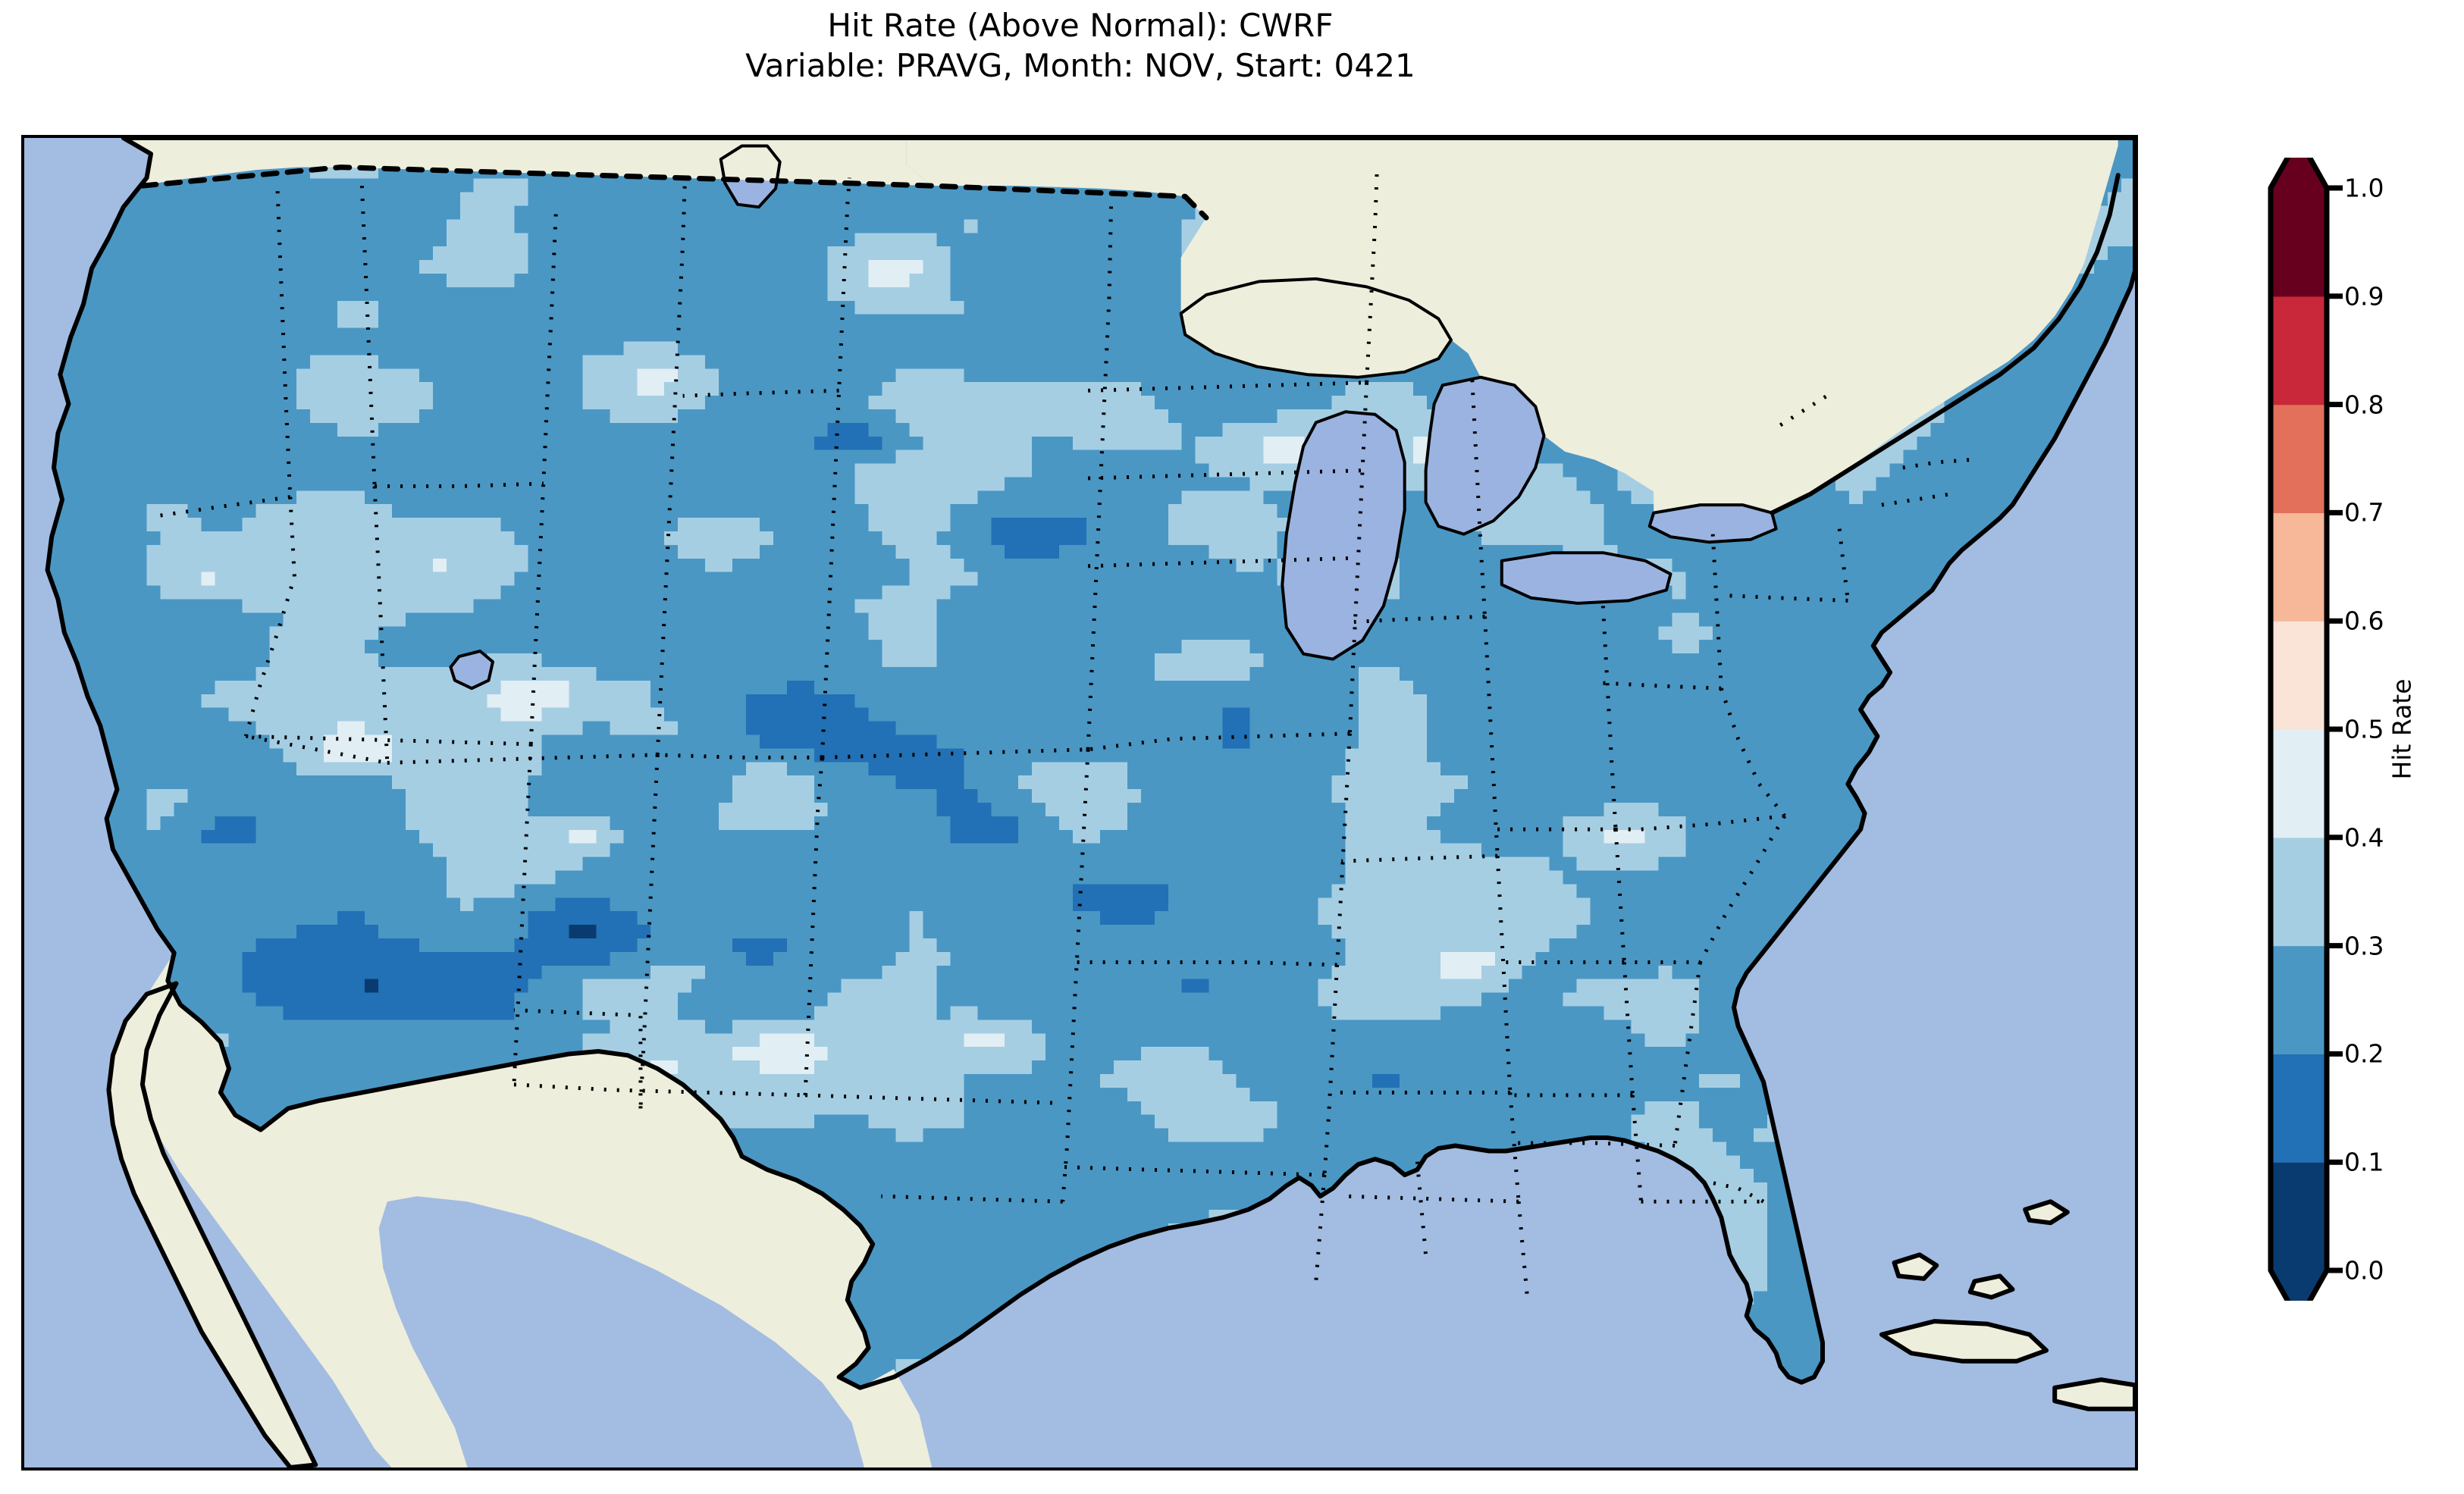  I want to click on colorbar, so click(2305, 729).